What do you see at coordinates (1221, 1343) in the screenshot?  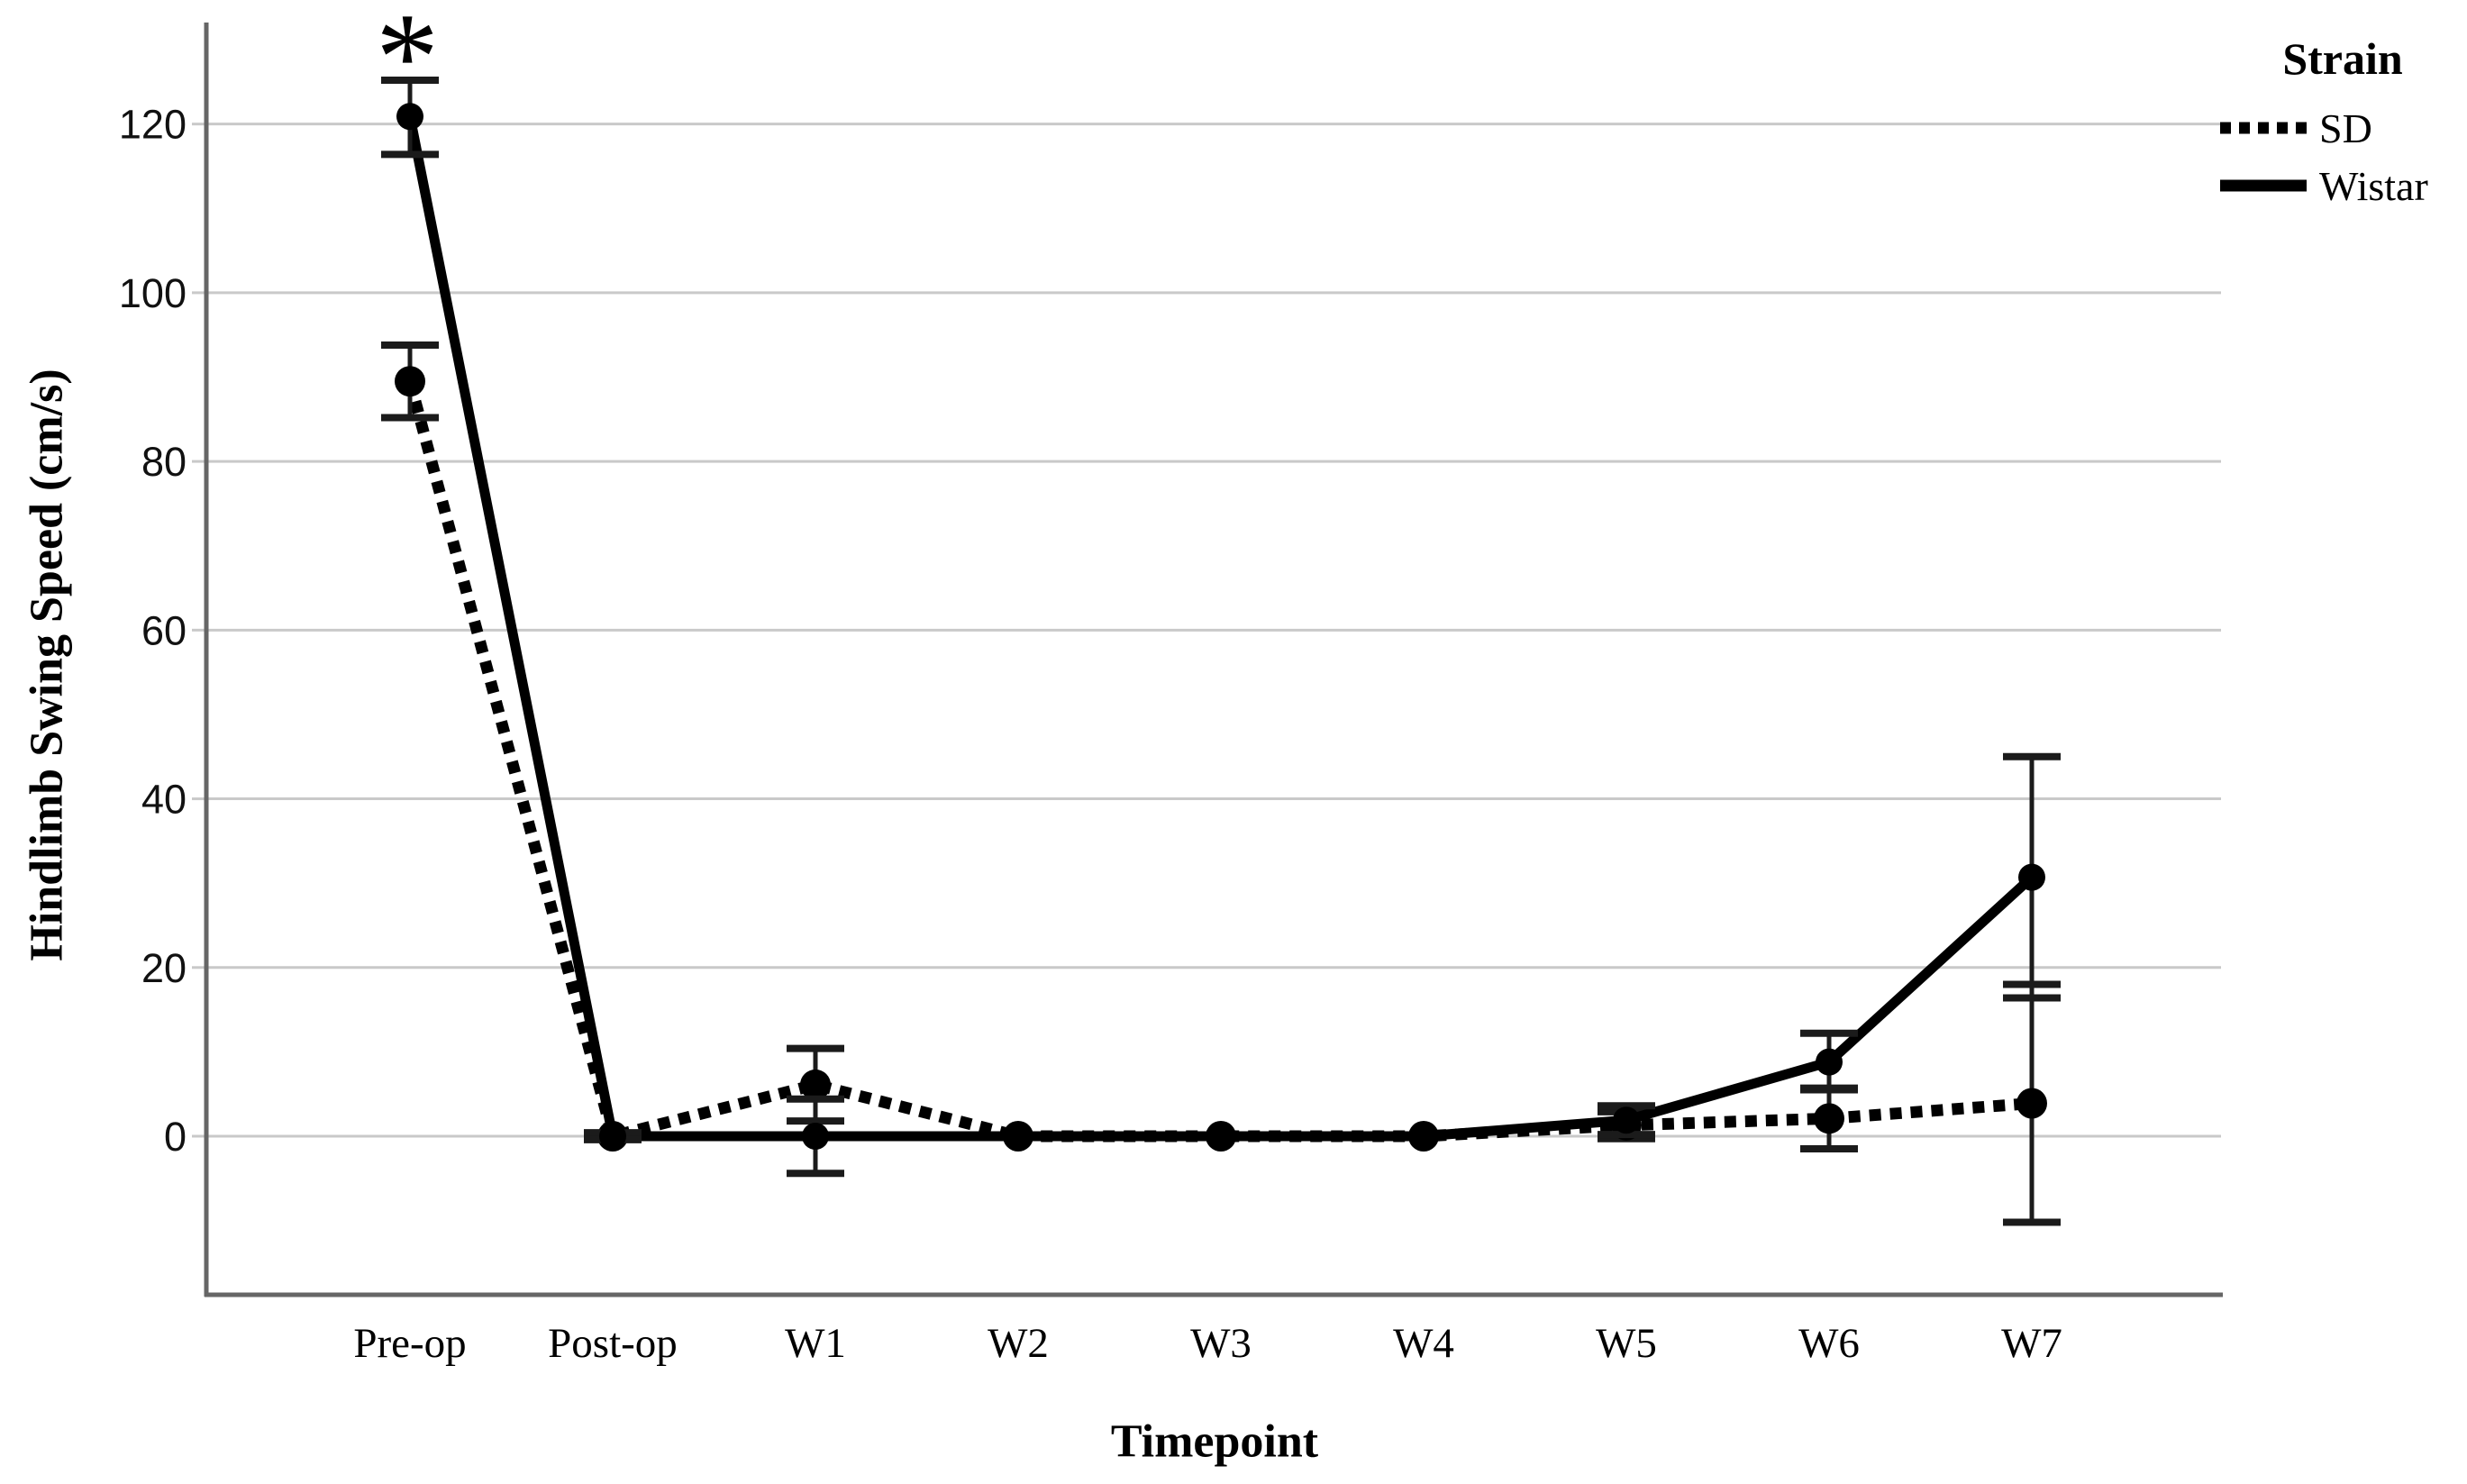 I see `x-tick-label: W3` at bounding box center [1221, 1343].